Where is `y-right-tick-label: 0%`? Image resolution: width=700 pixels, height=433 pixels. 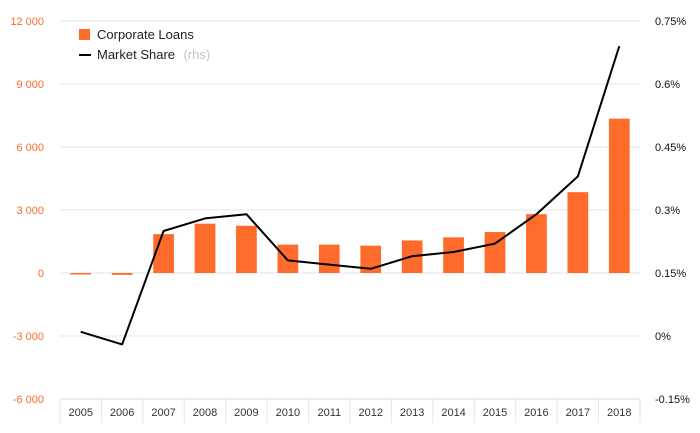
y-right-tick-label: 0% is located at coordinates (663, 337).